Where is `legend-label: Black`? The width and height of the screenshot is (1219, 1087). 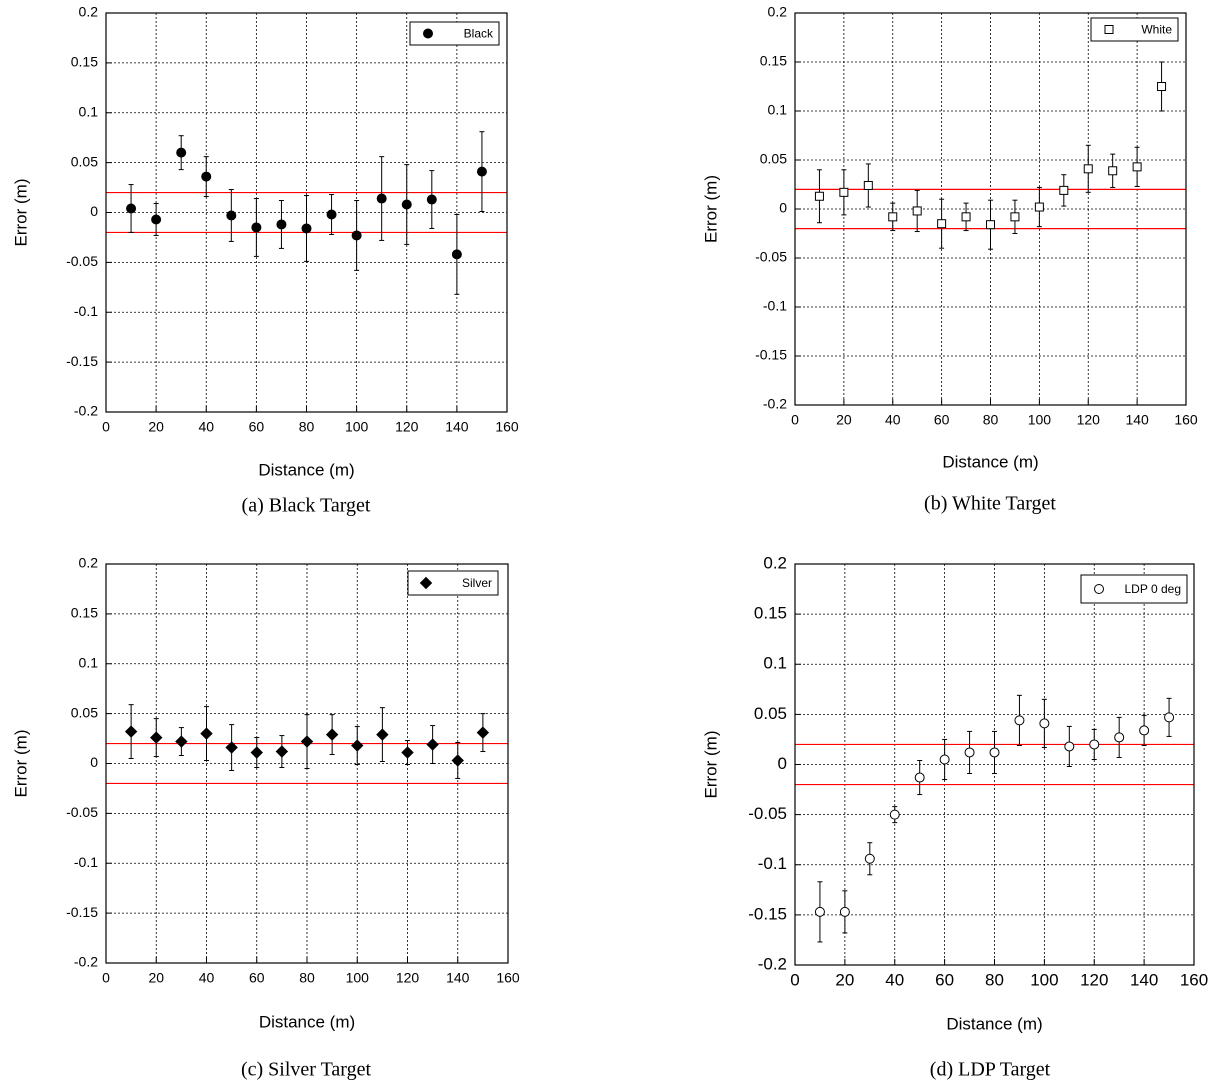 legend-label: Black is located at coordinates (479, 34).